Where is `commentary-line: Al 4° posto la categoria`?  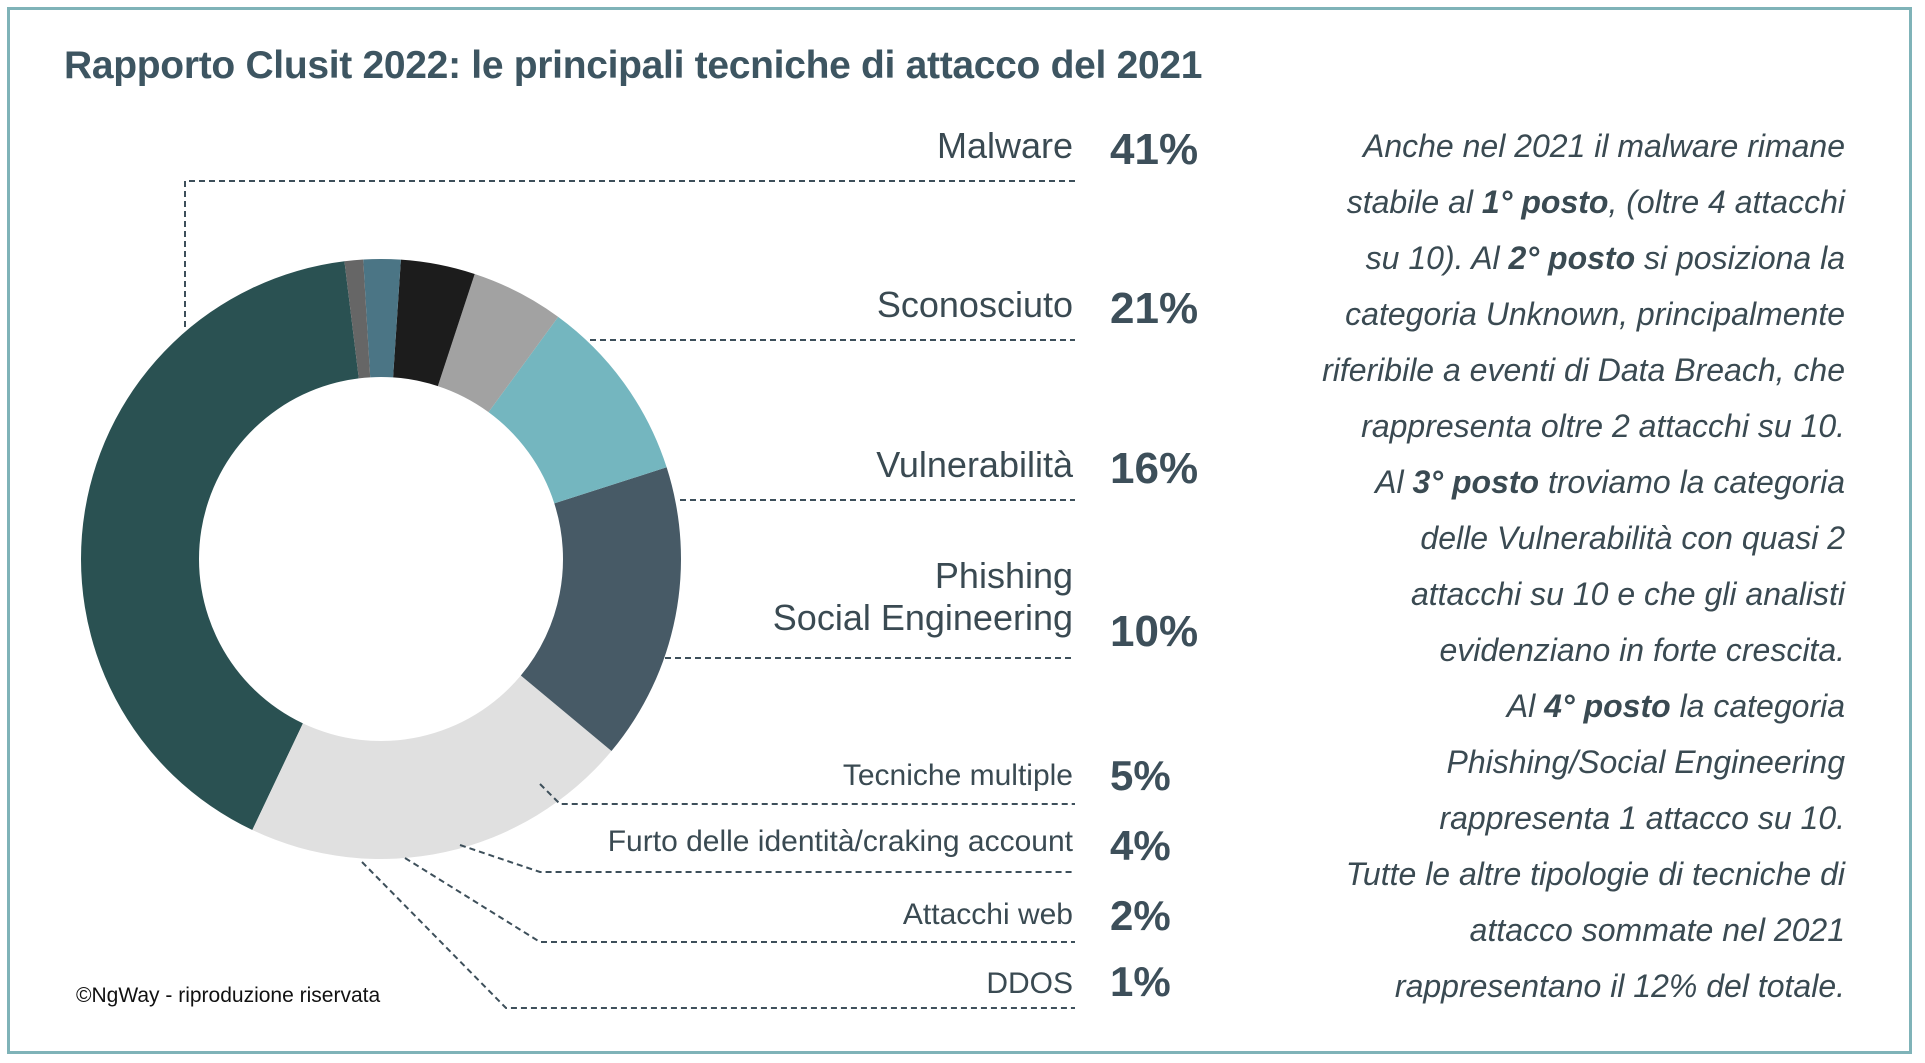
commentary-line: Al 4° posto la categoria is located at coordinates (1675, 706).